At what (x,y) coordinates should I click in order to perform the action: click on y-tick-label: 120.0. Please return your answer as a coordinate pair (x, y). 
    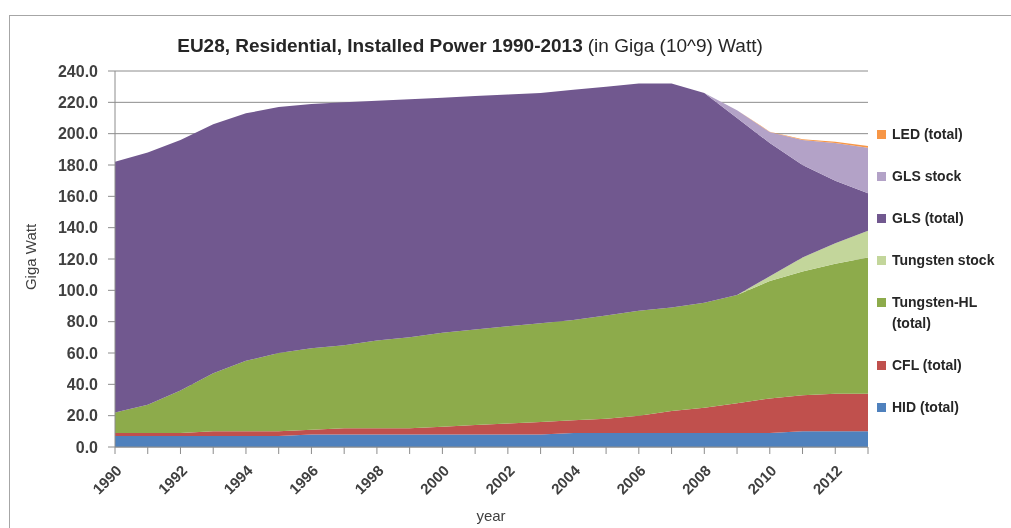
    Looking at the image, I should click on (78, 259).